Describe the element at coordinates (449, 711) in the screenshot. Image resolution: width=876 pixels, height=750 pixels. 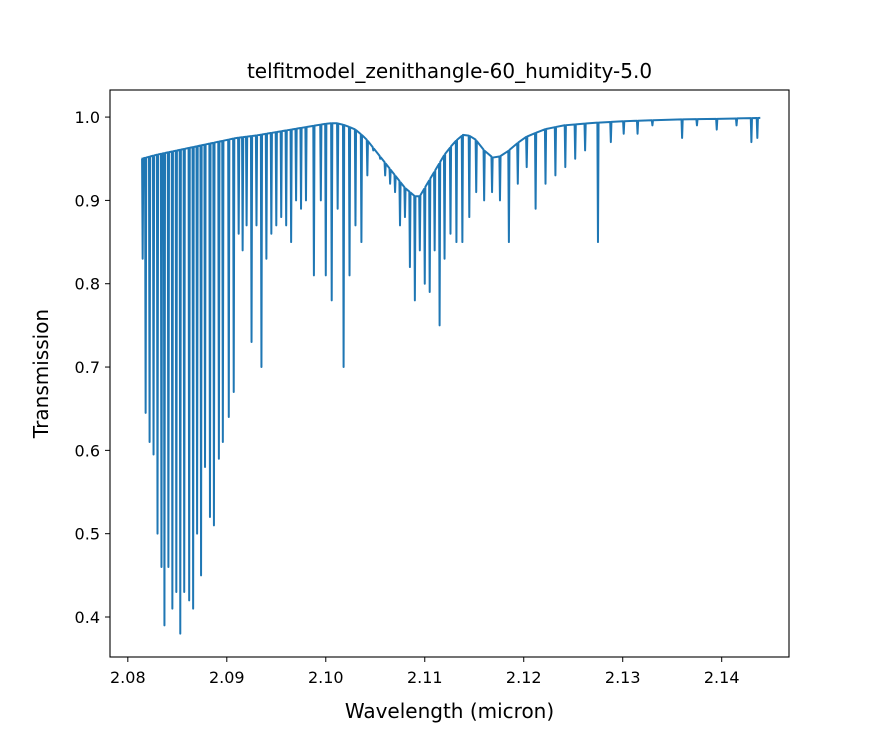
I see `x-axis-label: Wavelength (micron)` at that location.